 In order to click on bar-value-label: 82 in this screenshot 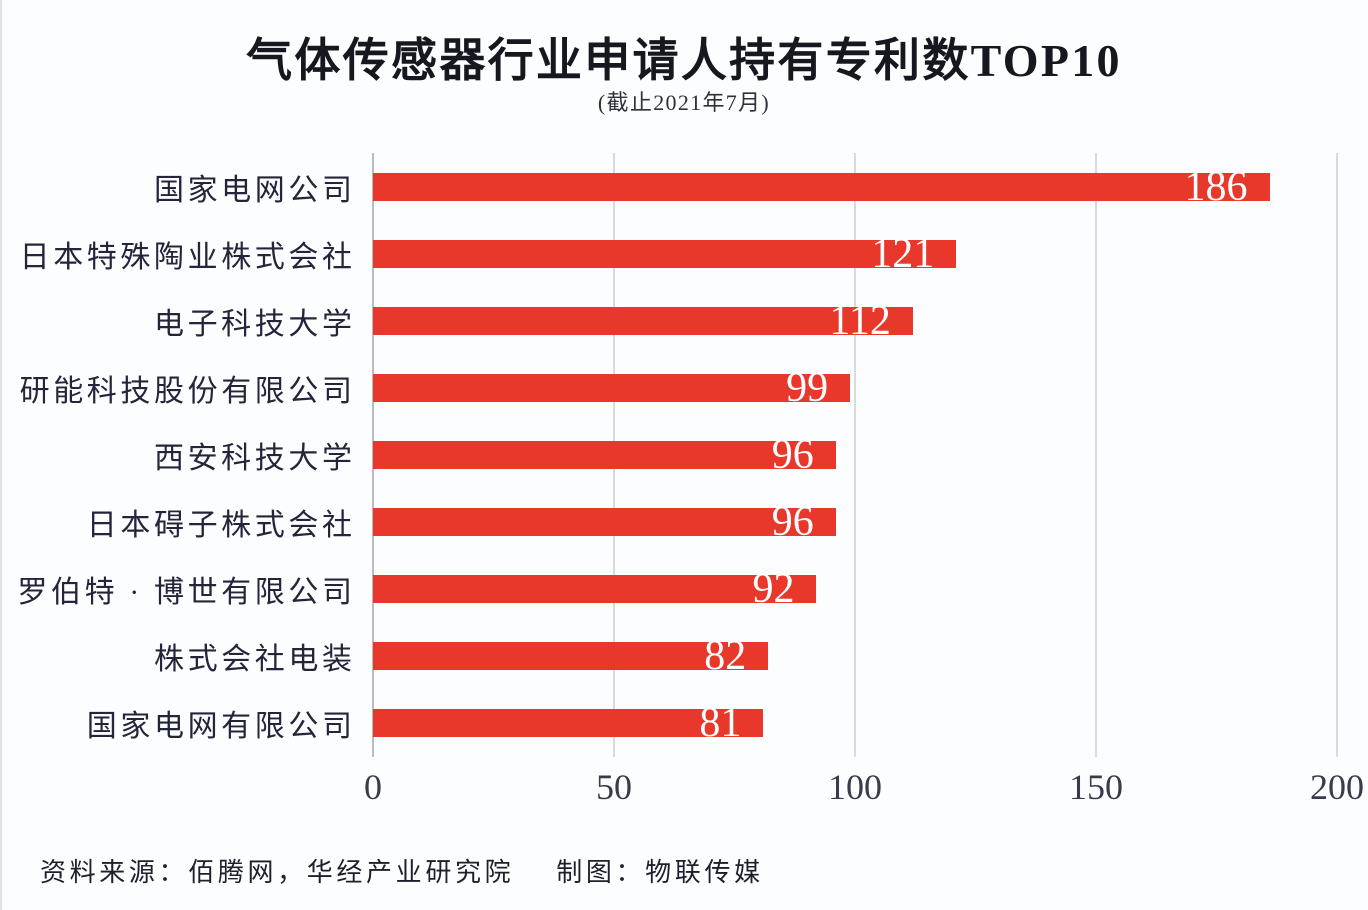, I will do `click(725, 656)`.